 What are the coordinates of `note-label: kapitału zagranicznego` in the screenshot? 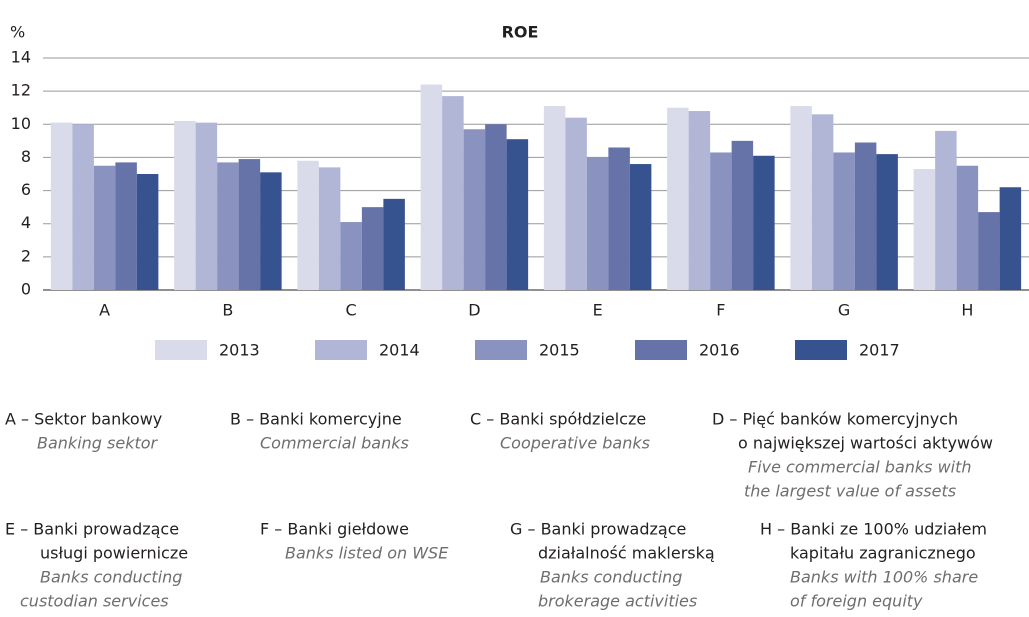 It's located at (883, 553).